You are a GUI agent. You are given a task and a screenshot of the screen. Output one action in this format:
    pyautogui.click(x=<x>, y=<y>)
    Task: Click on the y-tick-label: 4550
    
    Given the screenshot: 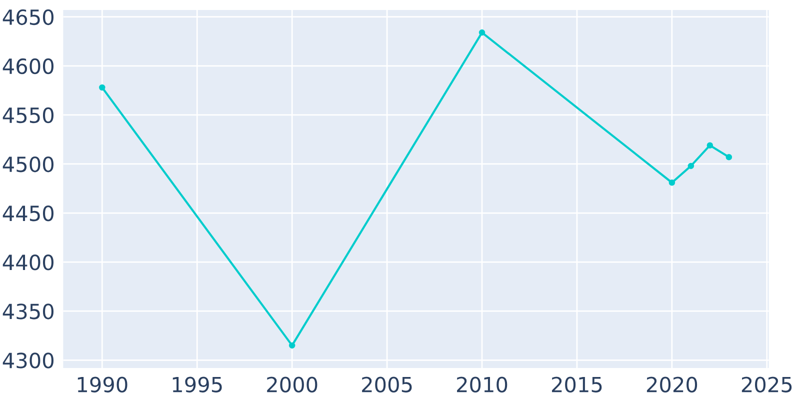 What is the action you would take?
    pyautogui.click(x=28, y=115)
    